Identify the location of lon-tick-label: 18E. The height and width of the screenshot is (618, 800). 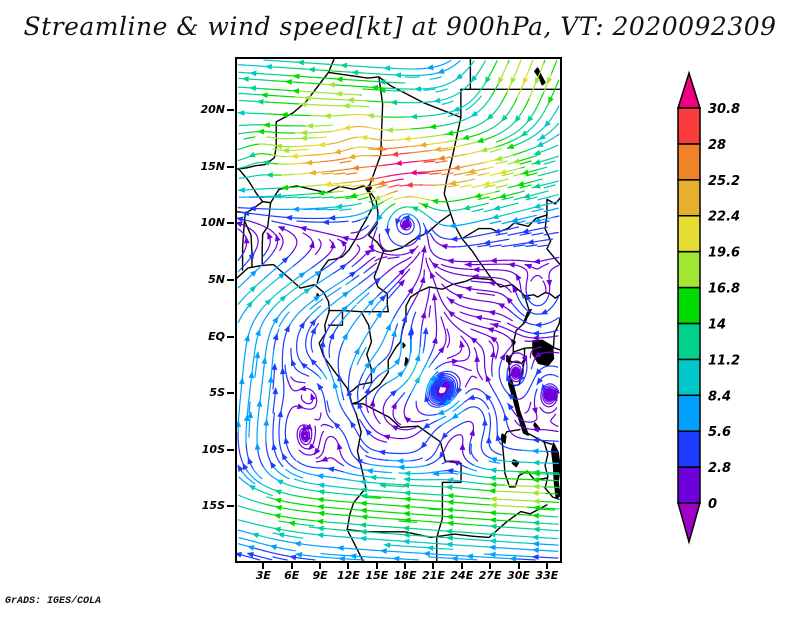
(405, 575).